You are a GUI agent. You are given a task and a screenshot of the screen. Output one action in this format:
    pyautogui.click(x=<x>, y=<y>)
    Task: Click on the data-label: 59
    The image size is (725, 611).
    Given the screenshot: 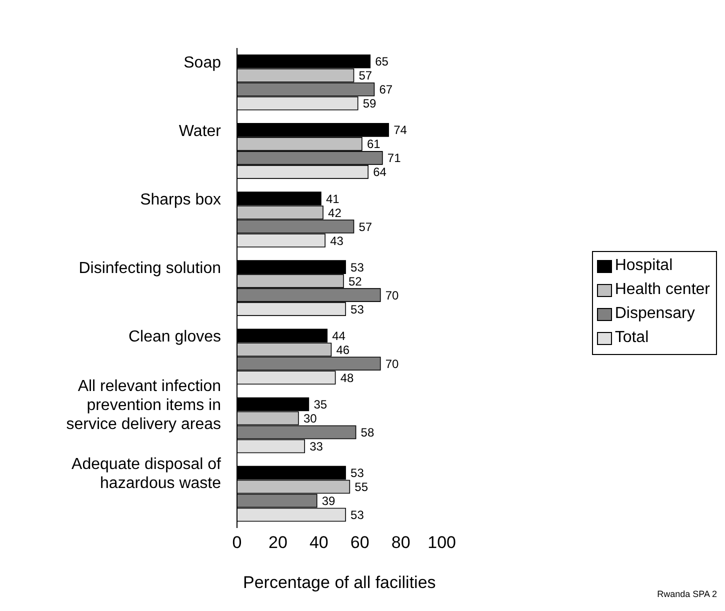 What is the action you would take?
    pyautogui.click(x=369, y=103)
    